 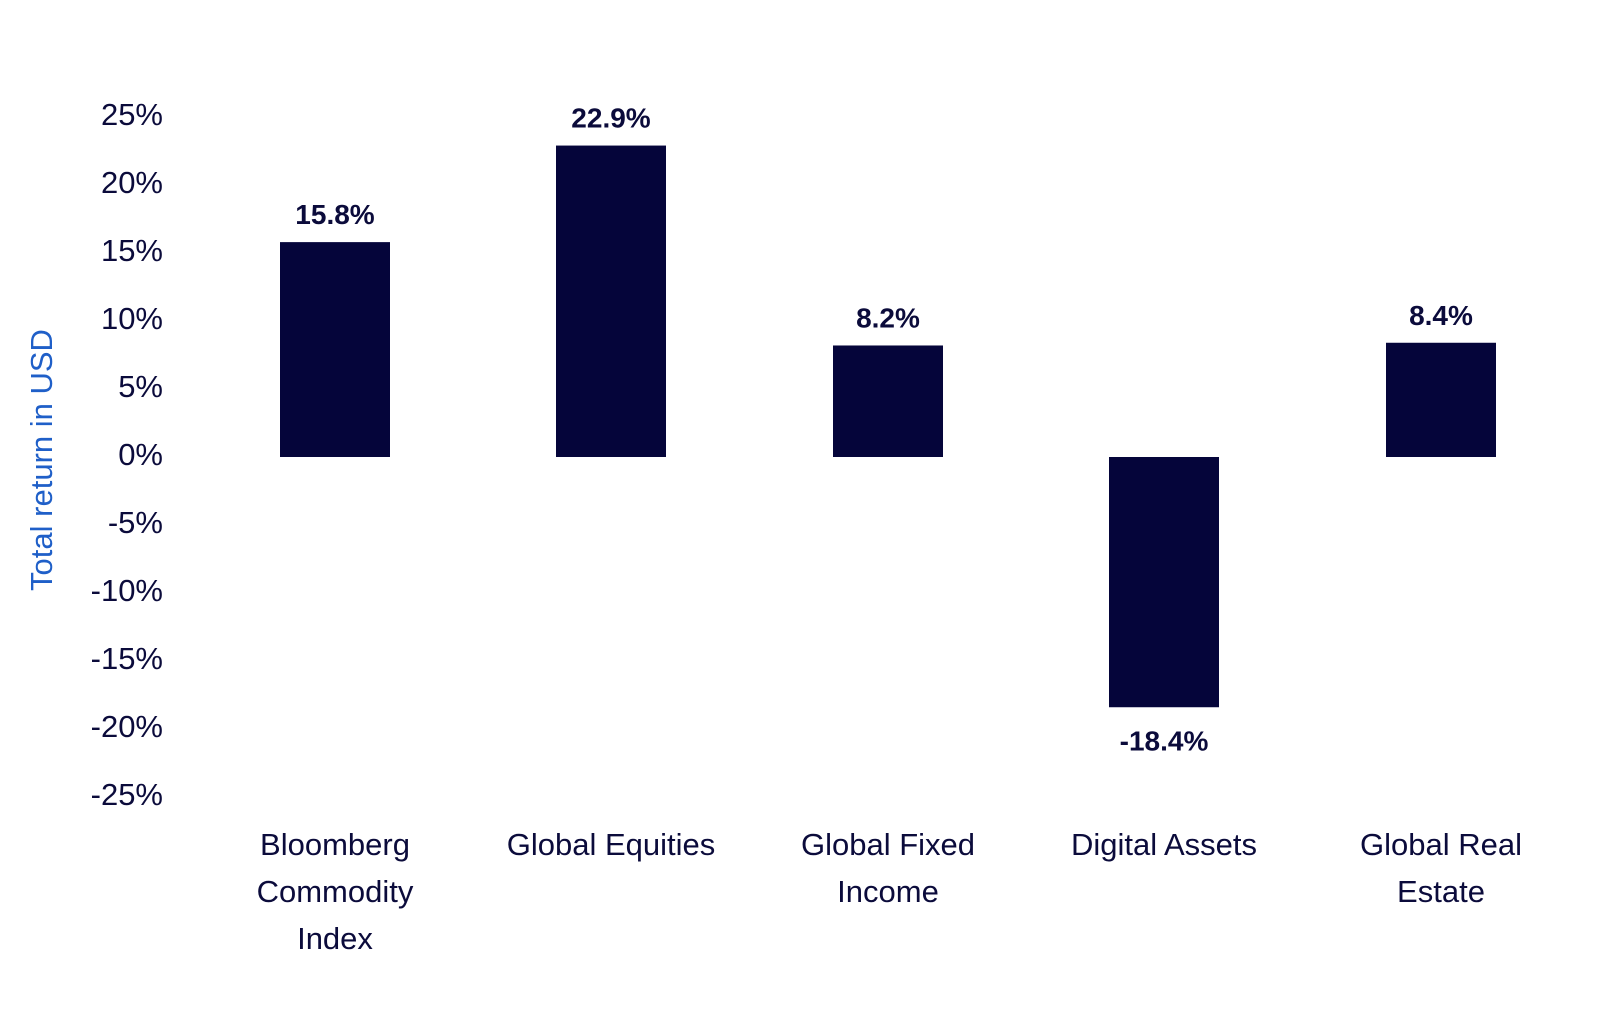 I want to click on category-label: Bloomberg Commodity Index, so click(x=335, y=891).